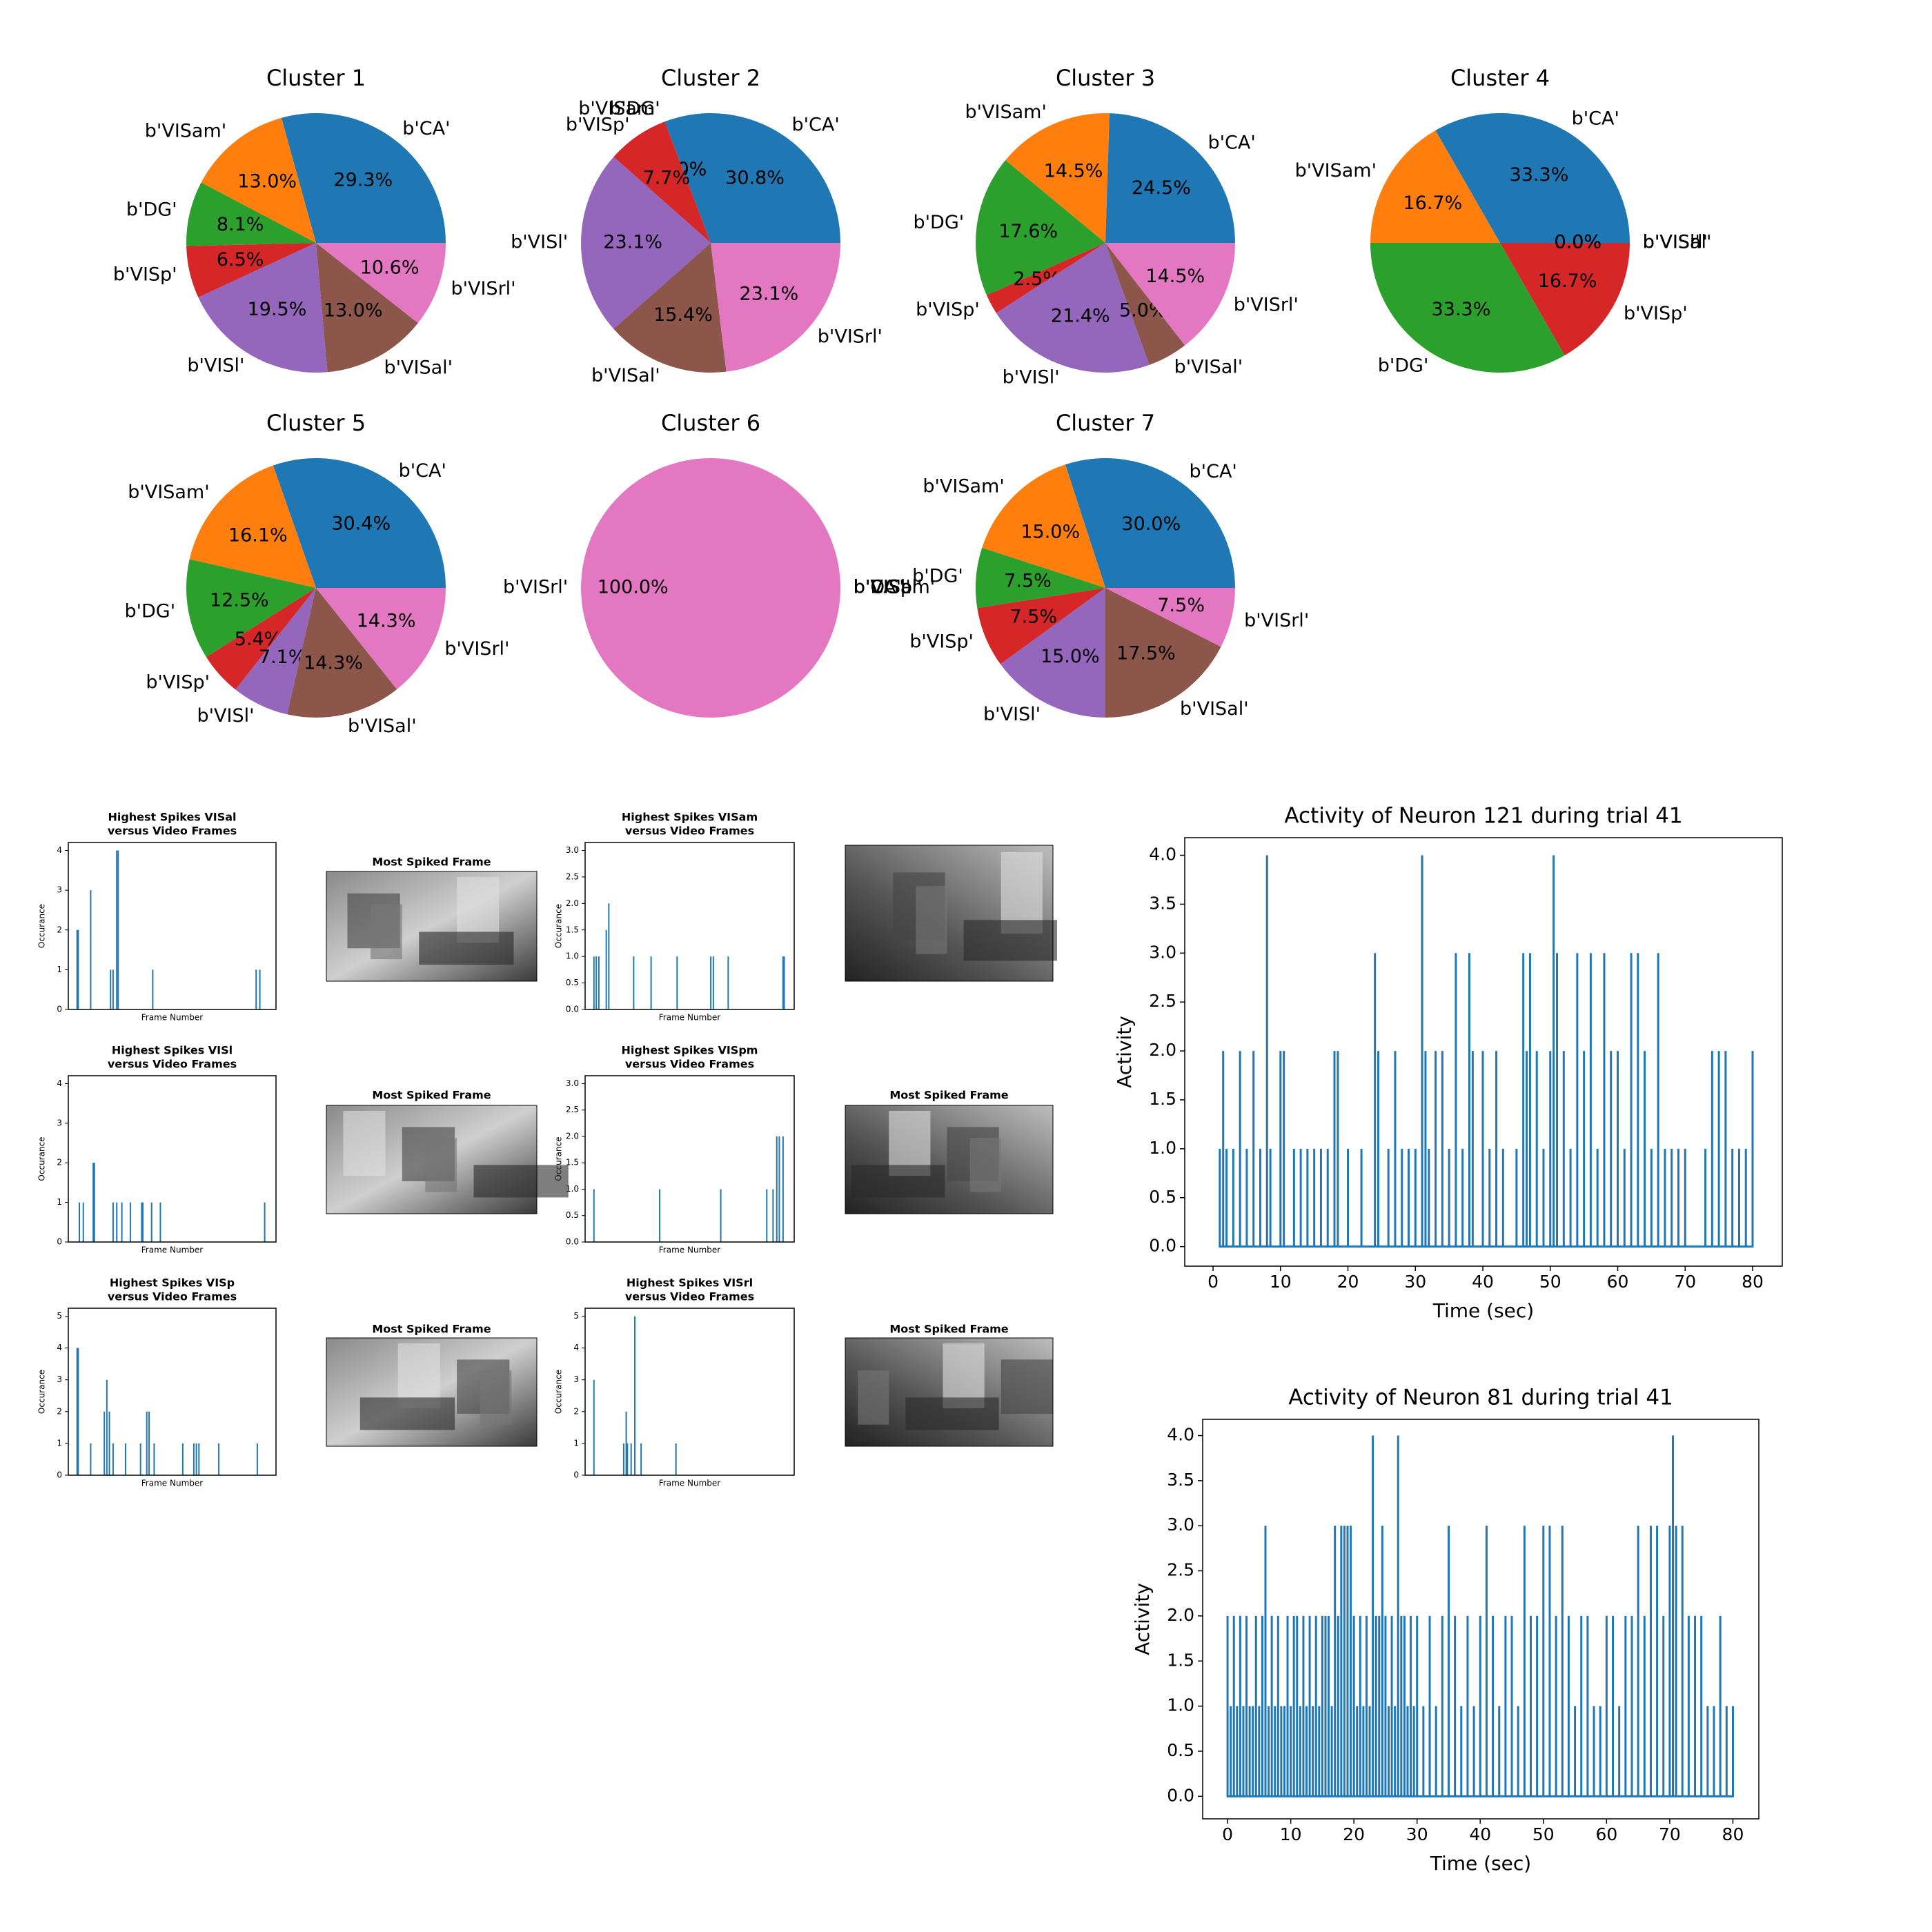 This screenshot has width=1932, height=1932. What do you see at coordinates (949, 1151) in the screenshot?
I see `video-frame: Most Spiked Frame` at bounding box center [949, 1151].